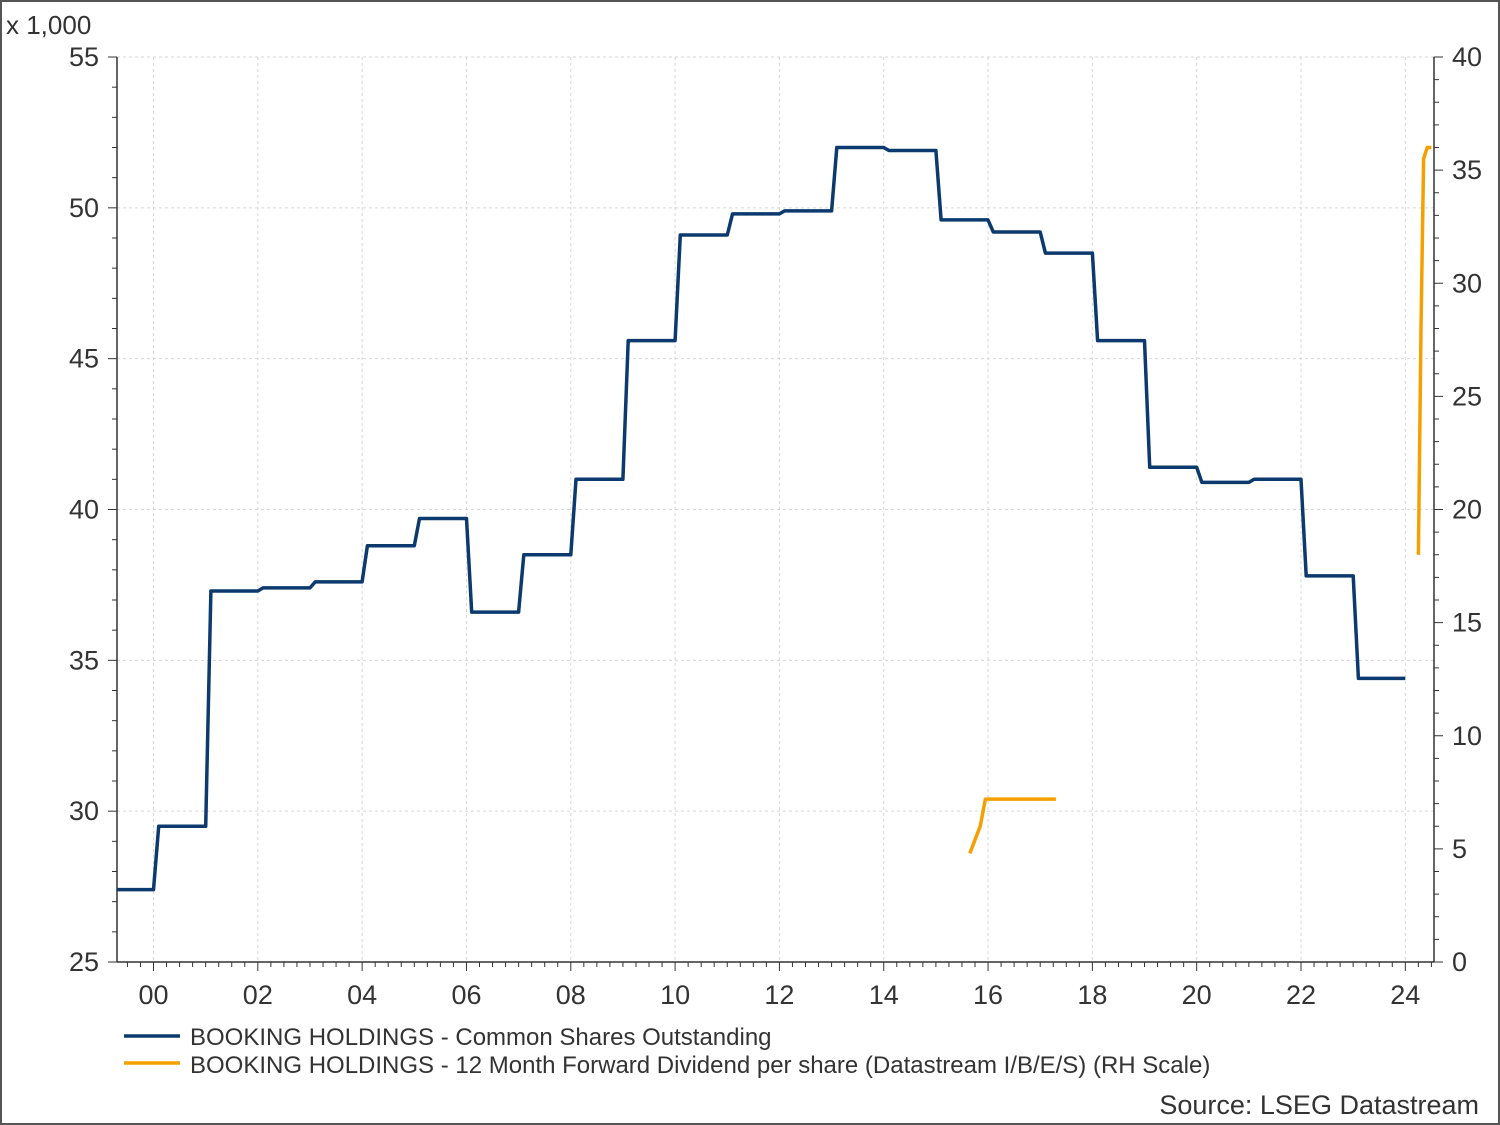 The width and height of the screenshot is (1500, 1125). What do you see at coordinates (84, 660) in the screenshot?
I see `y-left-tick-label: 35` at bounding box center [84, 660].